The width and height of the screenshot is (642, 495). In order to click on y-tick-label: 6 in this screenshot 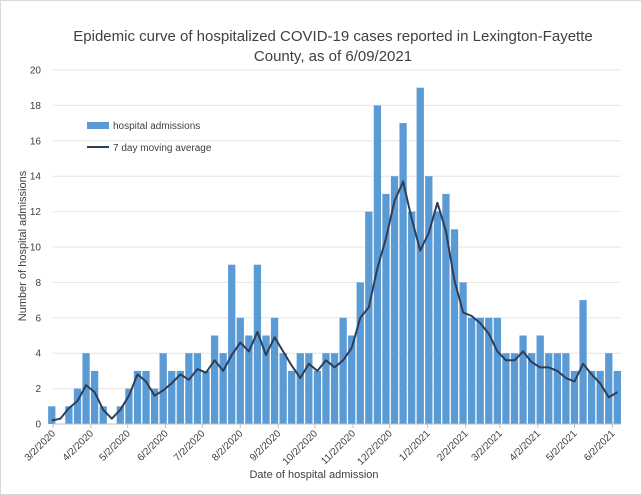, I will do `click(38, 318)`.